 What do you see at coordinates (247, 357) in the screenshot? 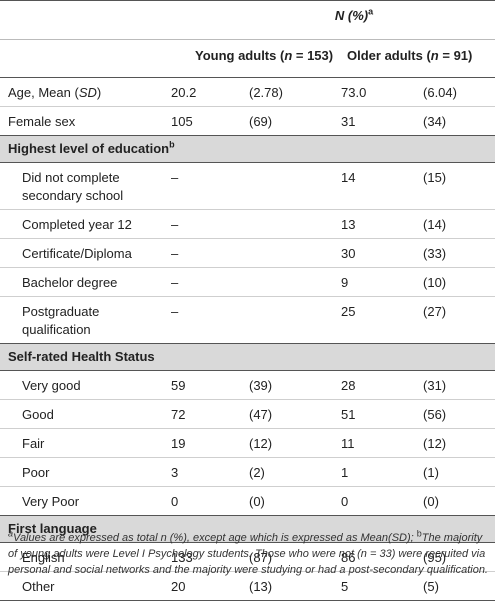
I see `section-header-health: Self-rated Health Status` at bounding box center [247, 357].